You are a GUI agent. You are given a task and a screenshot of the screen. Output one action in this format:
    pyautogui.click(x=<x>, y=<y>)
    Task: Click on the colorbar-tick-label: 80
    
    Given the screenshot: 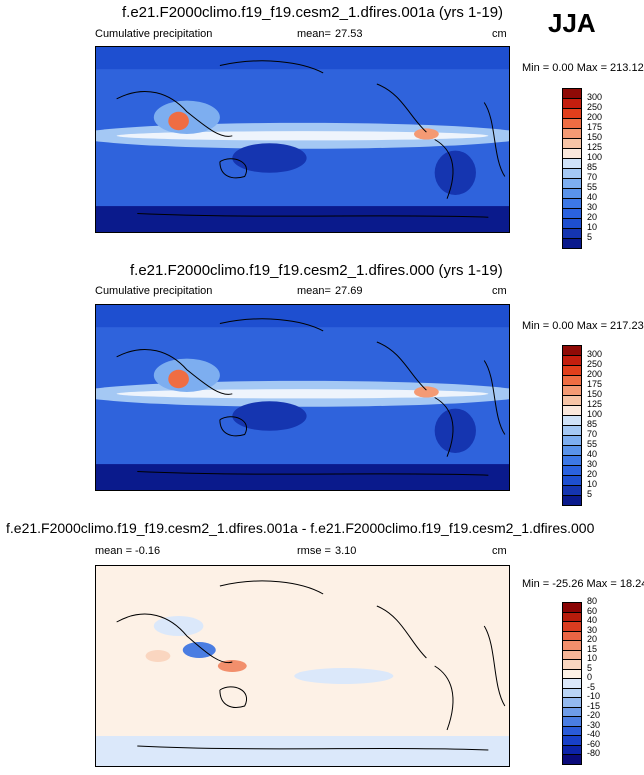 What is the action you would take?
    pyautogui.click(x=592, y=601)
    